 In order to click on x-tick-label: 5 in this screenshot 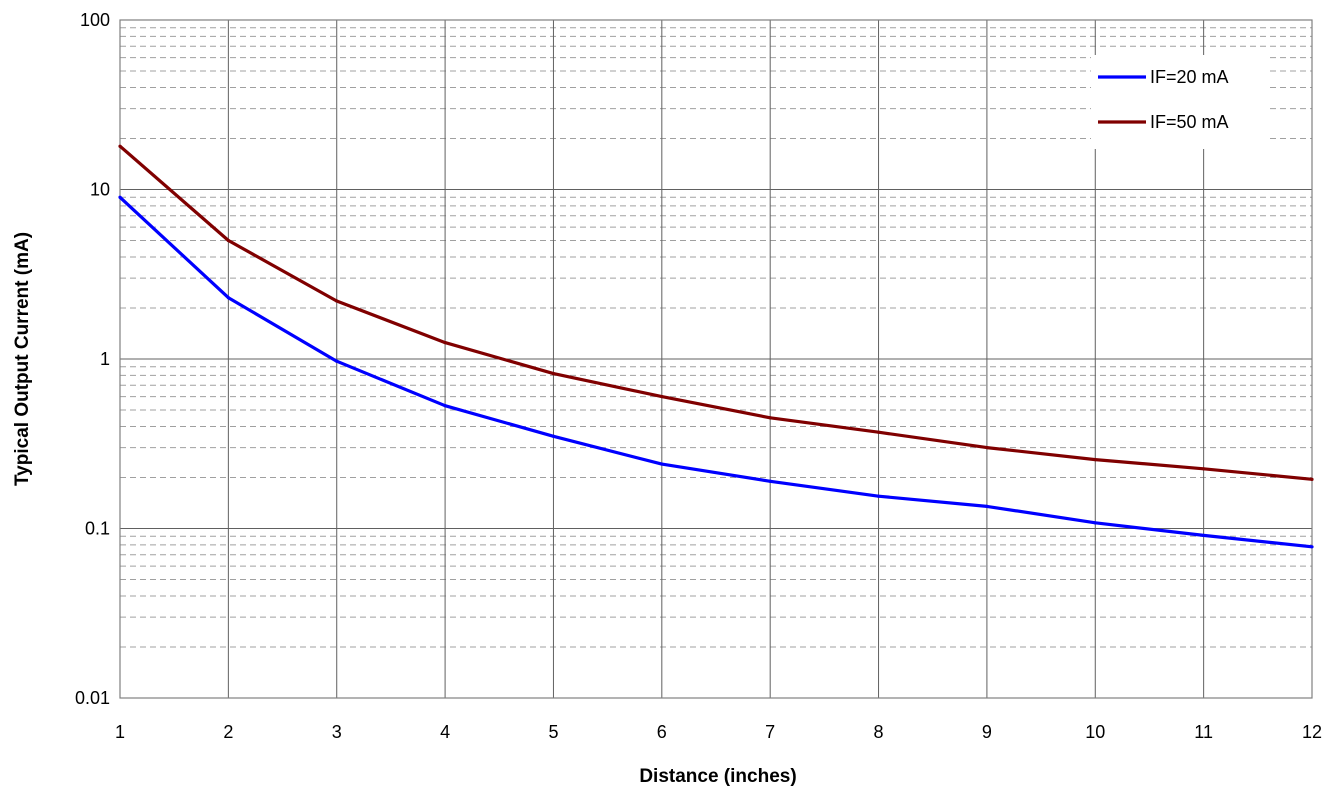, I will do `click(553, 732)`.